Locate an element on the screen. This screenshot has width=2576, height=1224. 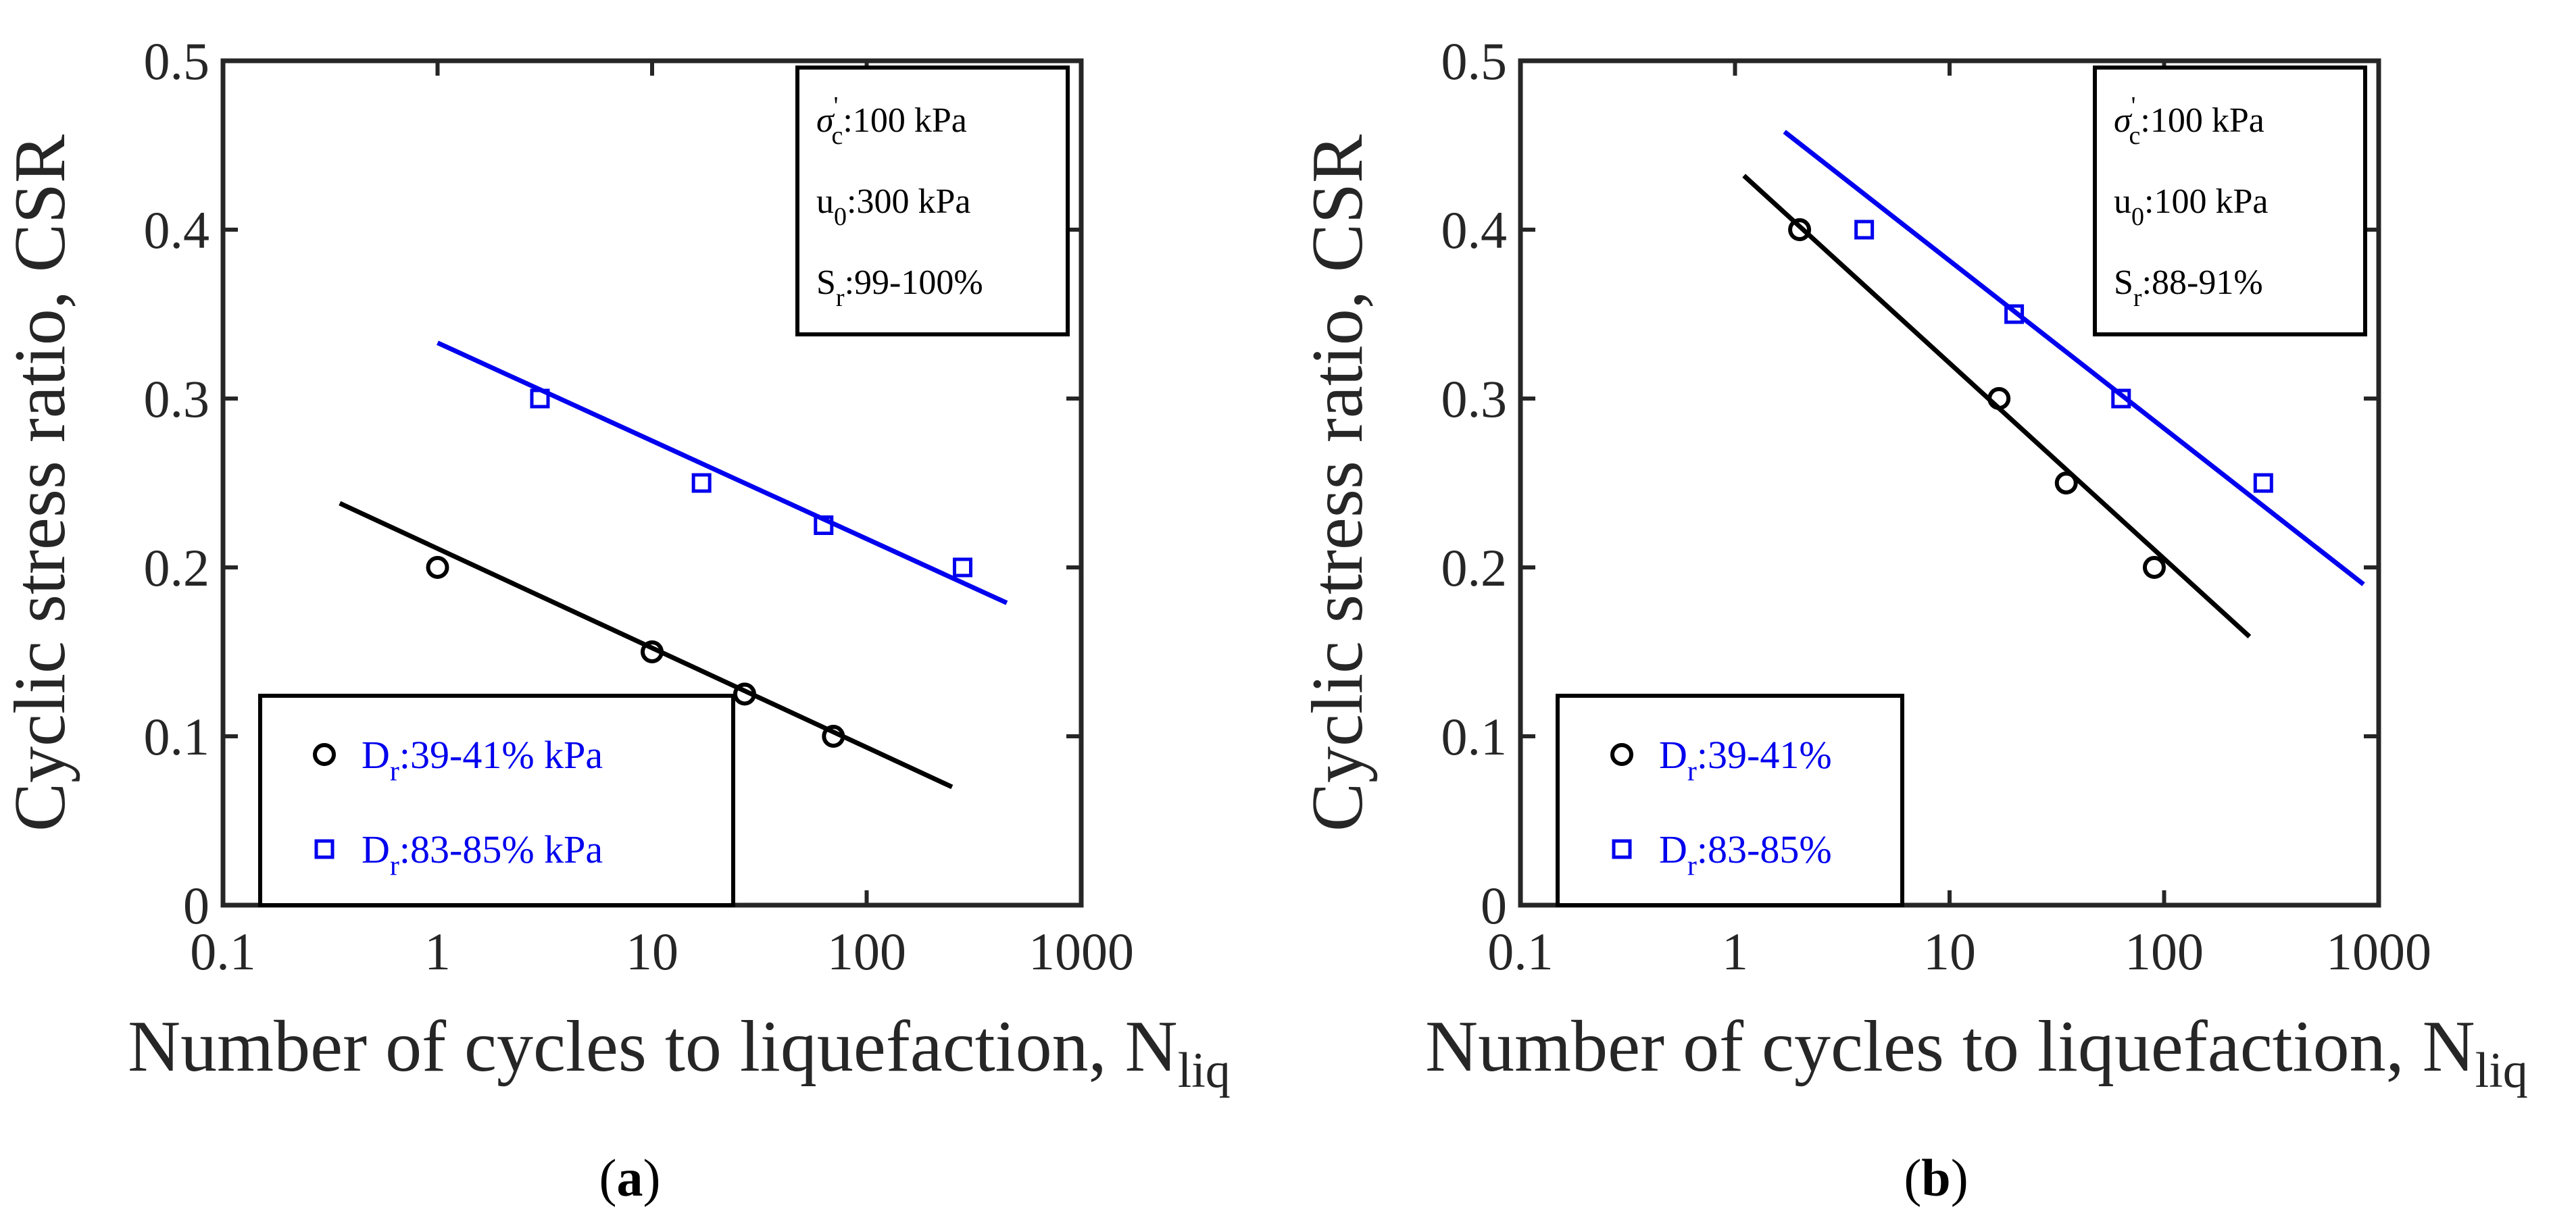
info-row: u0:100 kPa is located at coordinates (2191, 206).